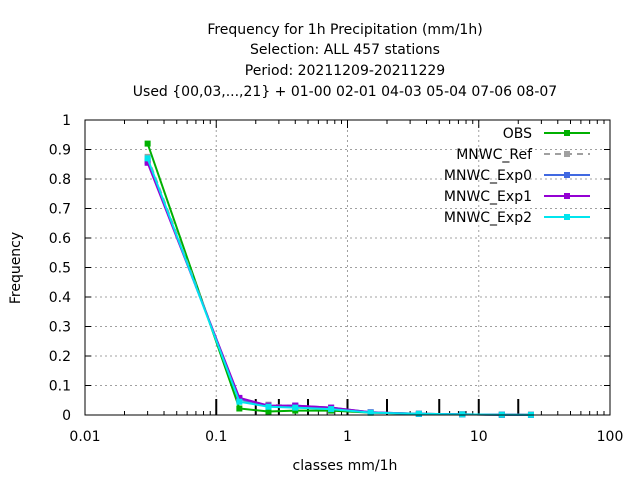 This screenshot has height=480, width=640. I want to click on legend: OBS MNWC_Ref MNWC_Exp0 MNWC_Exp1 MNWC_Exp2, so click(517, 176).